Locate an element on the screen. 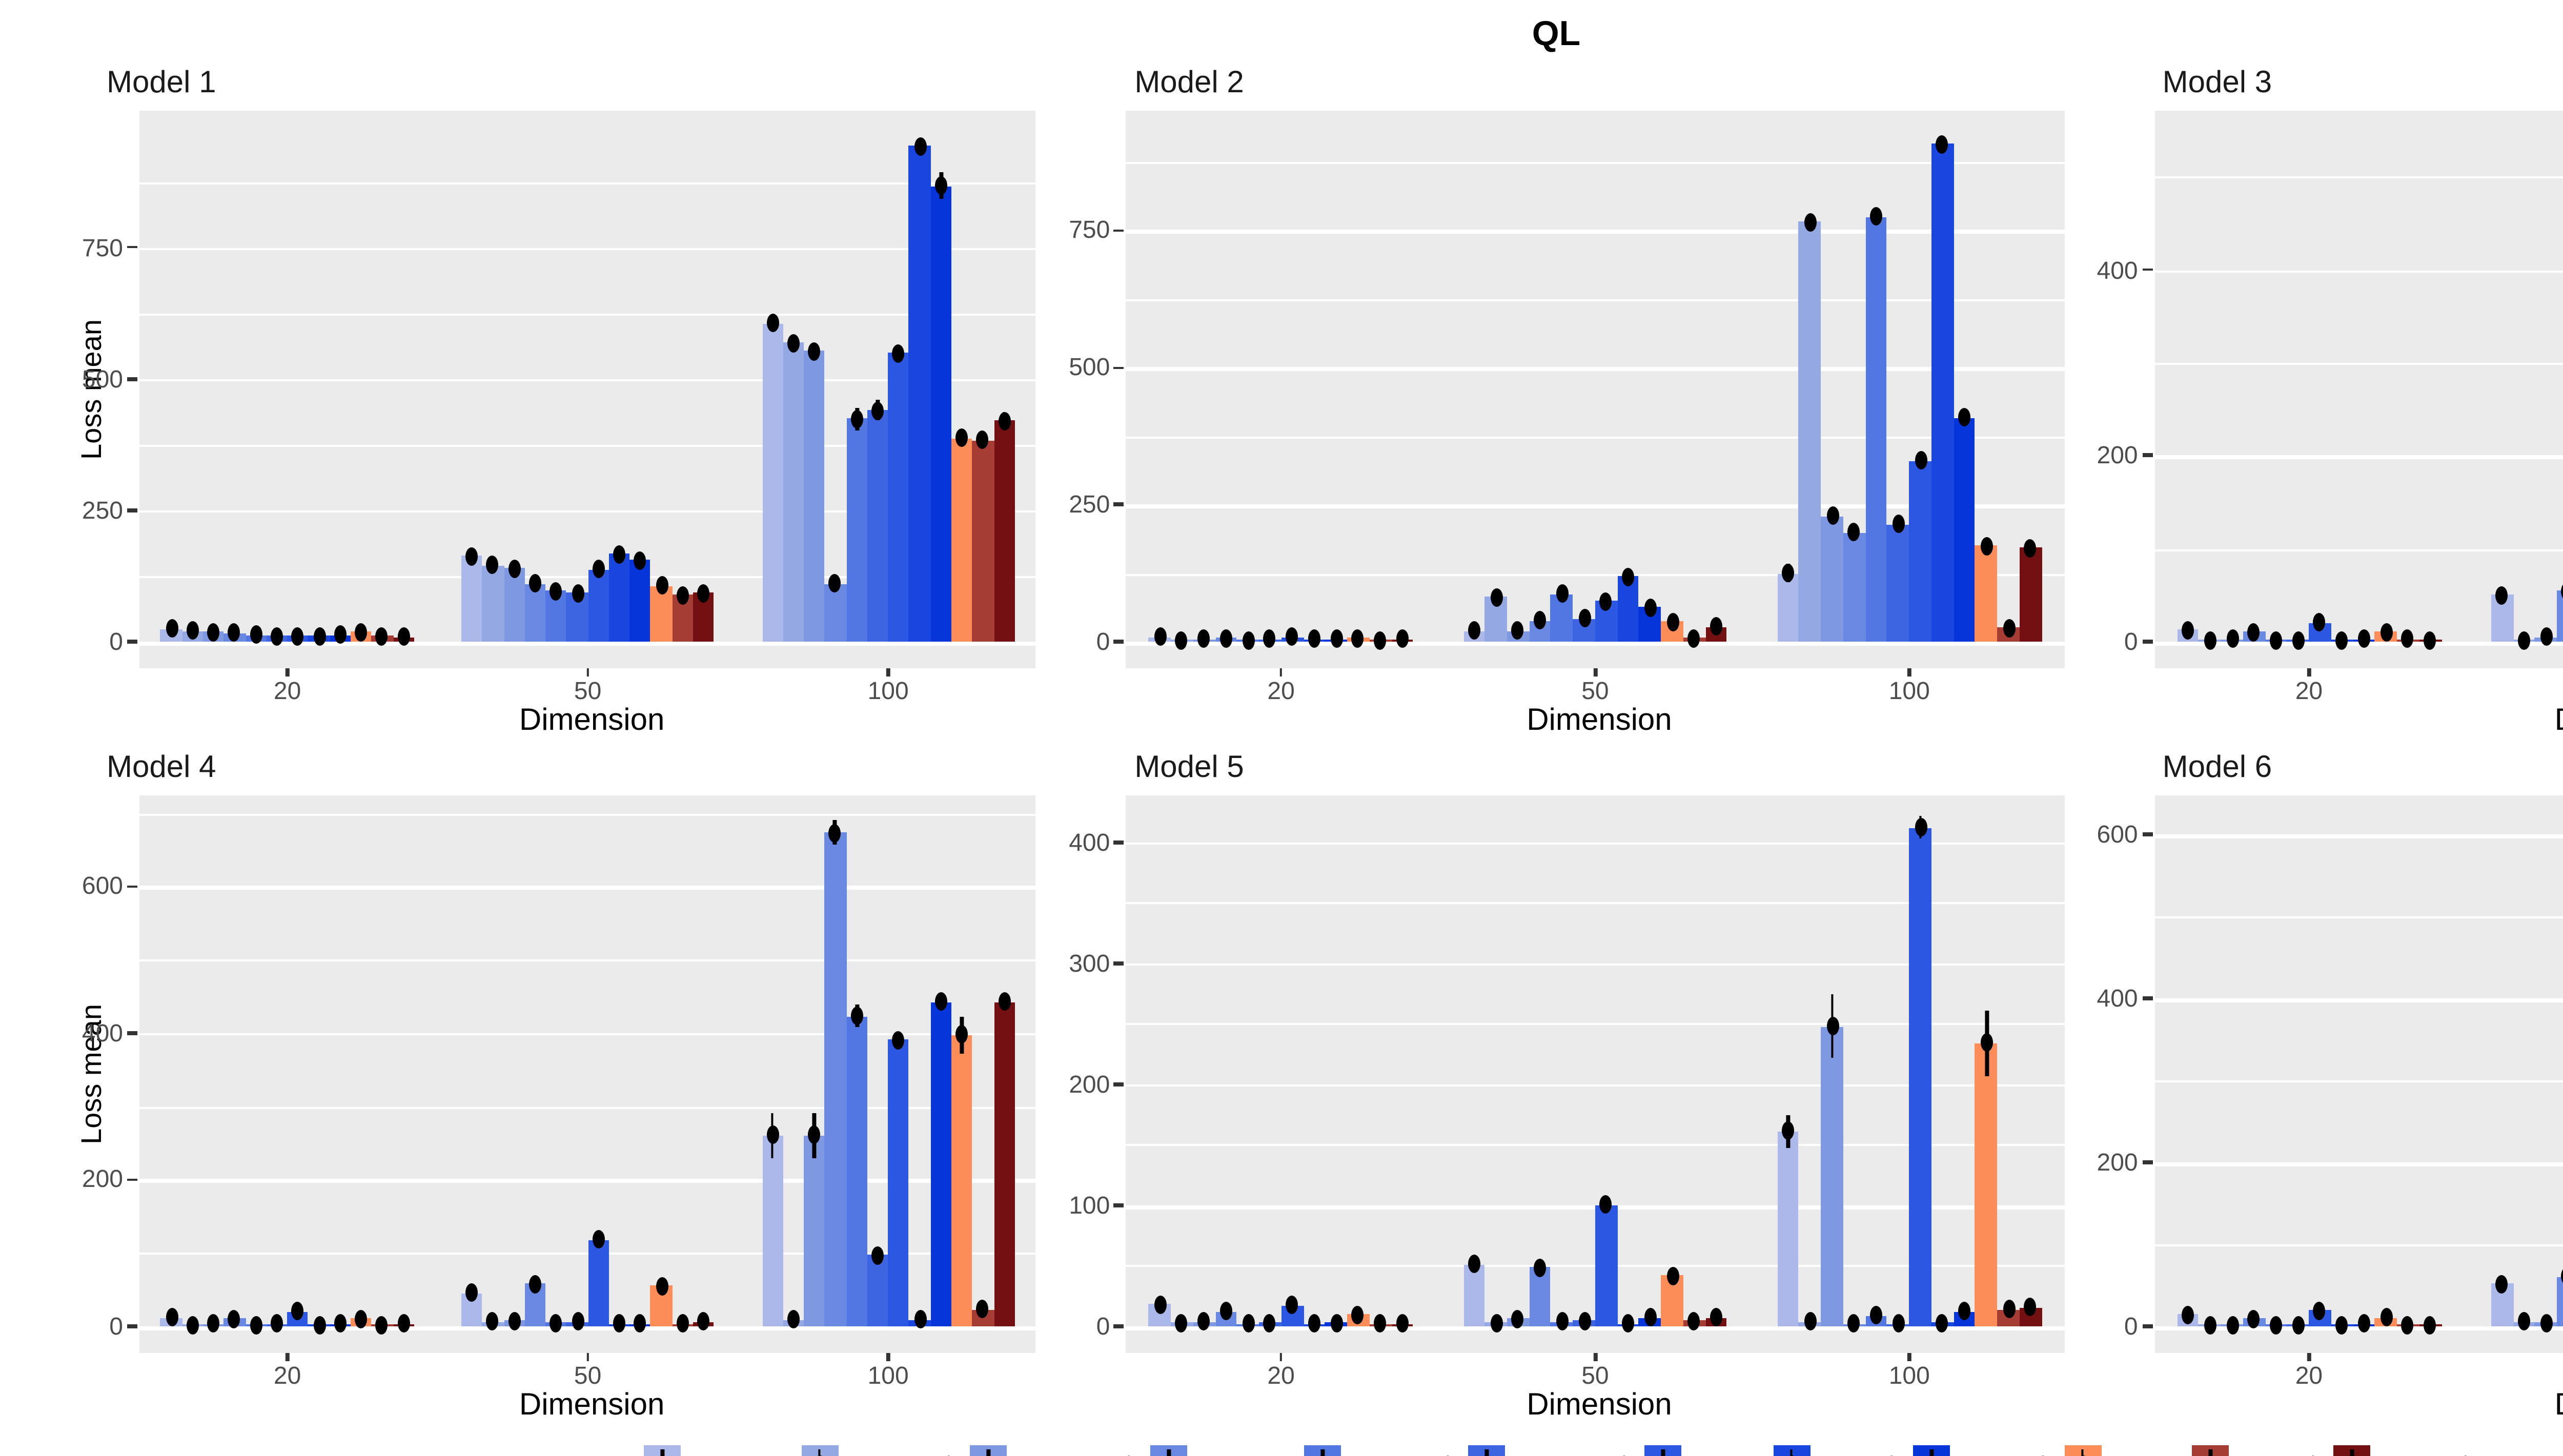  mean-dot-GSOS-l is located at coordinates (1694, 1320).